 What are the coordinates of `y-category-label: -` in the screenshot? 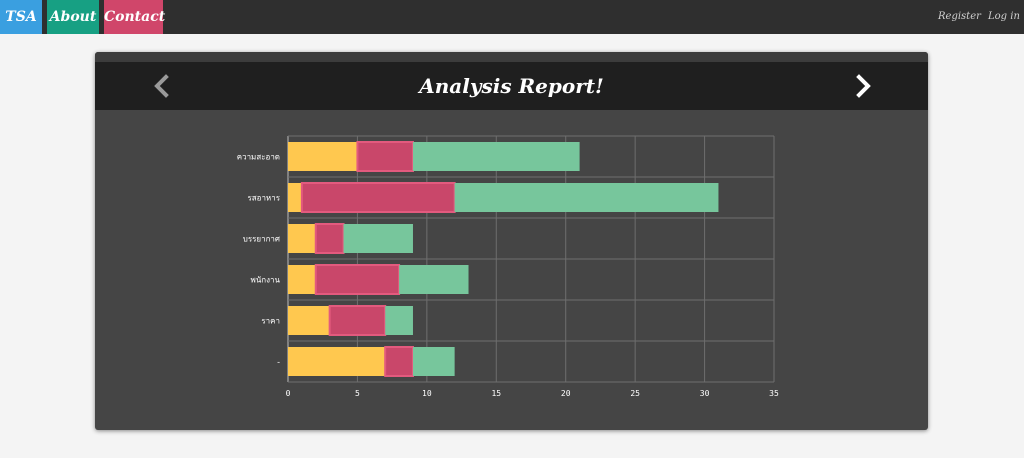 It's located at (278, 362).